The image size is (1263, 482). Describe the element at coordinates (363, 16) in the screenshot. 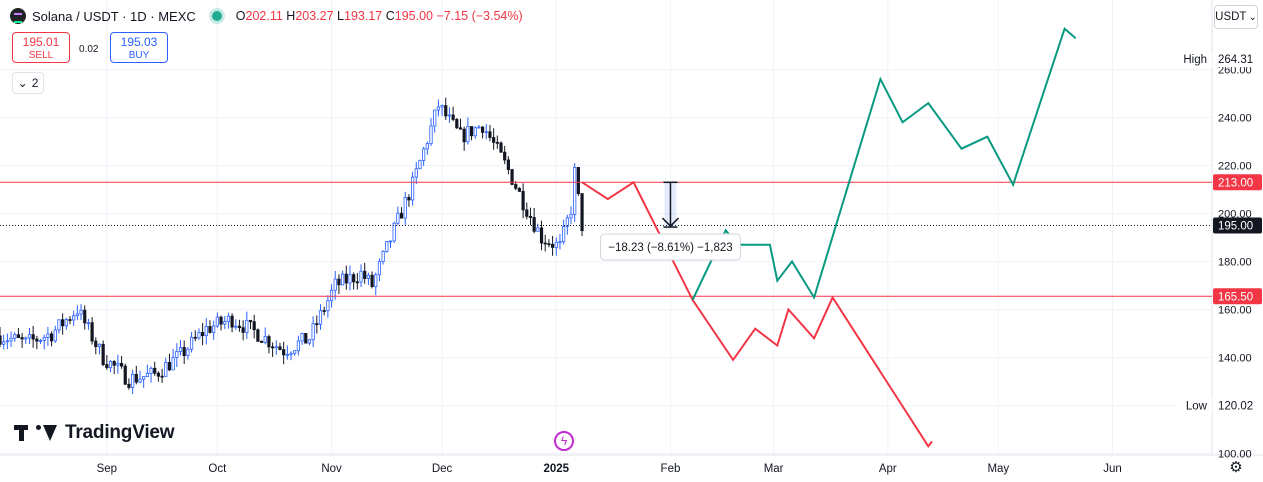

I see `low-value: 193.17` at that location.